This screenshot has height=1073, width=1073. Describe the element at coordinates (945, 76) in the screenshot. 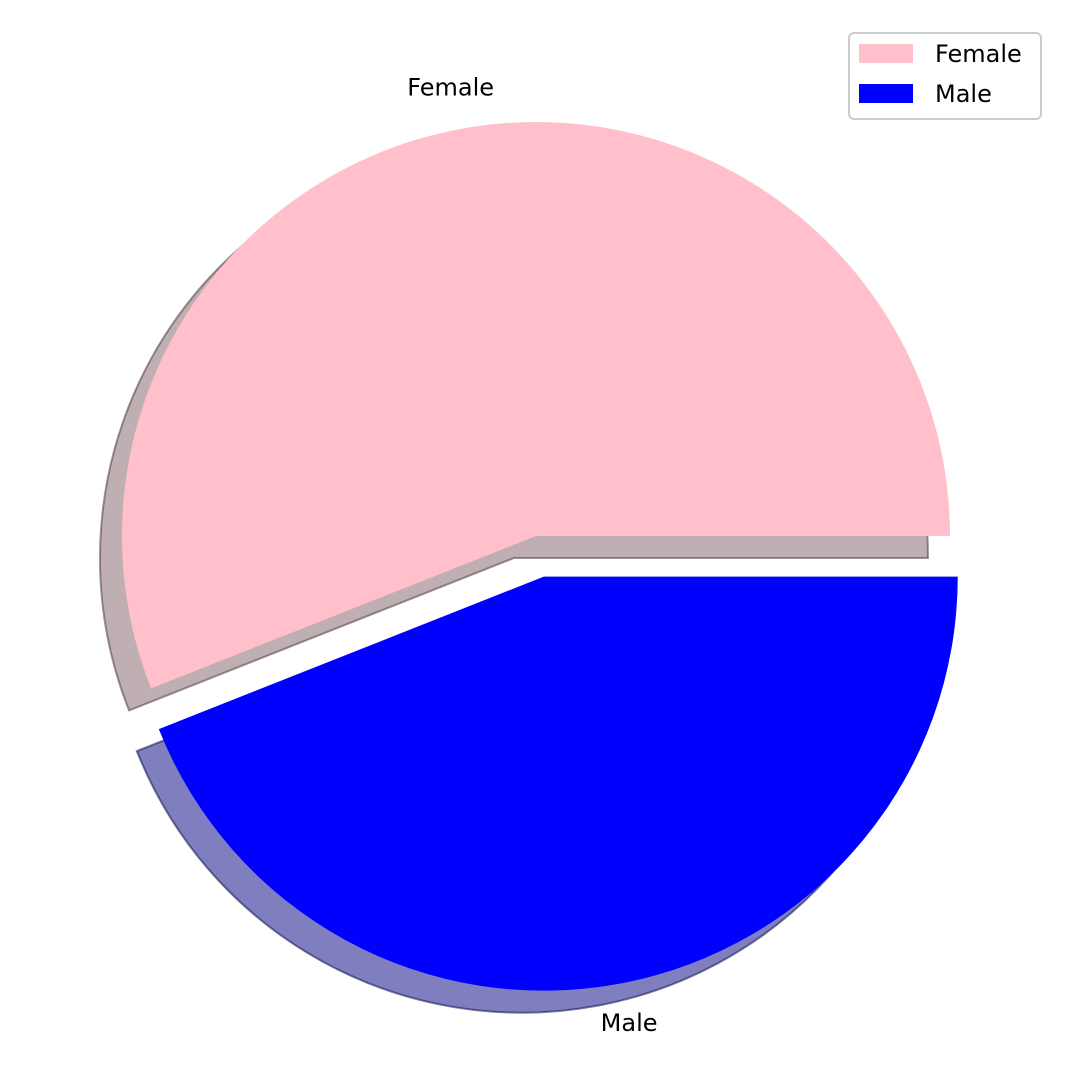

I see `legend: Female Male` at that location.